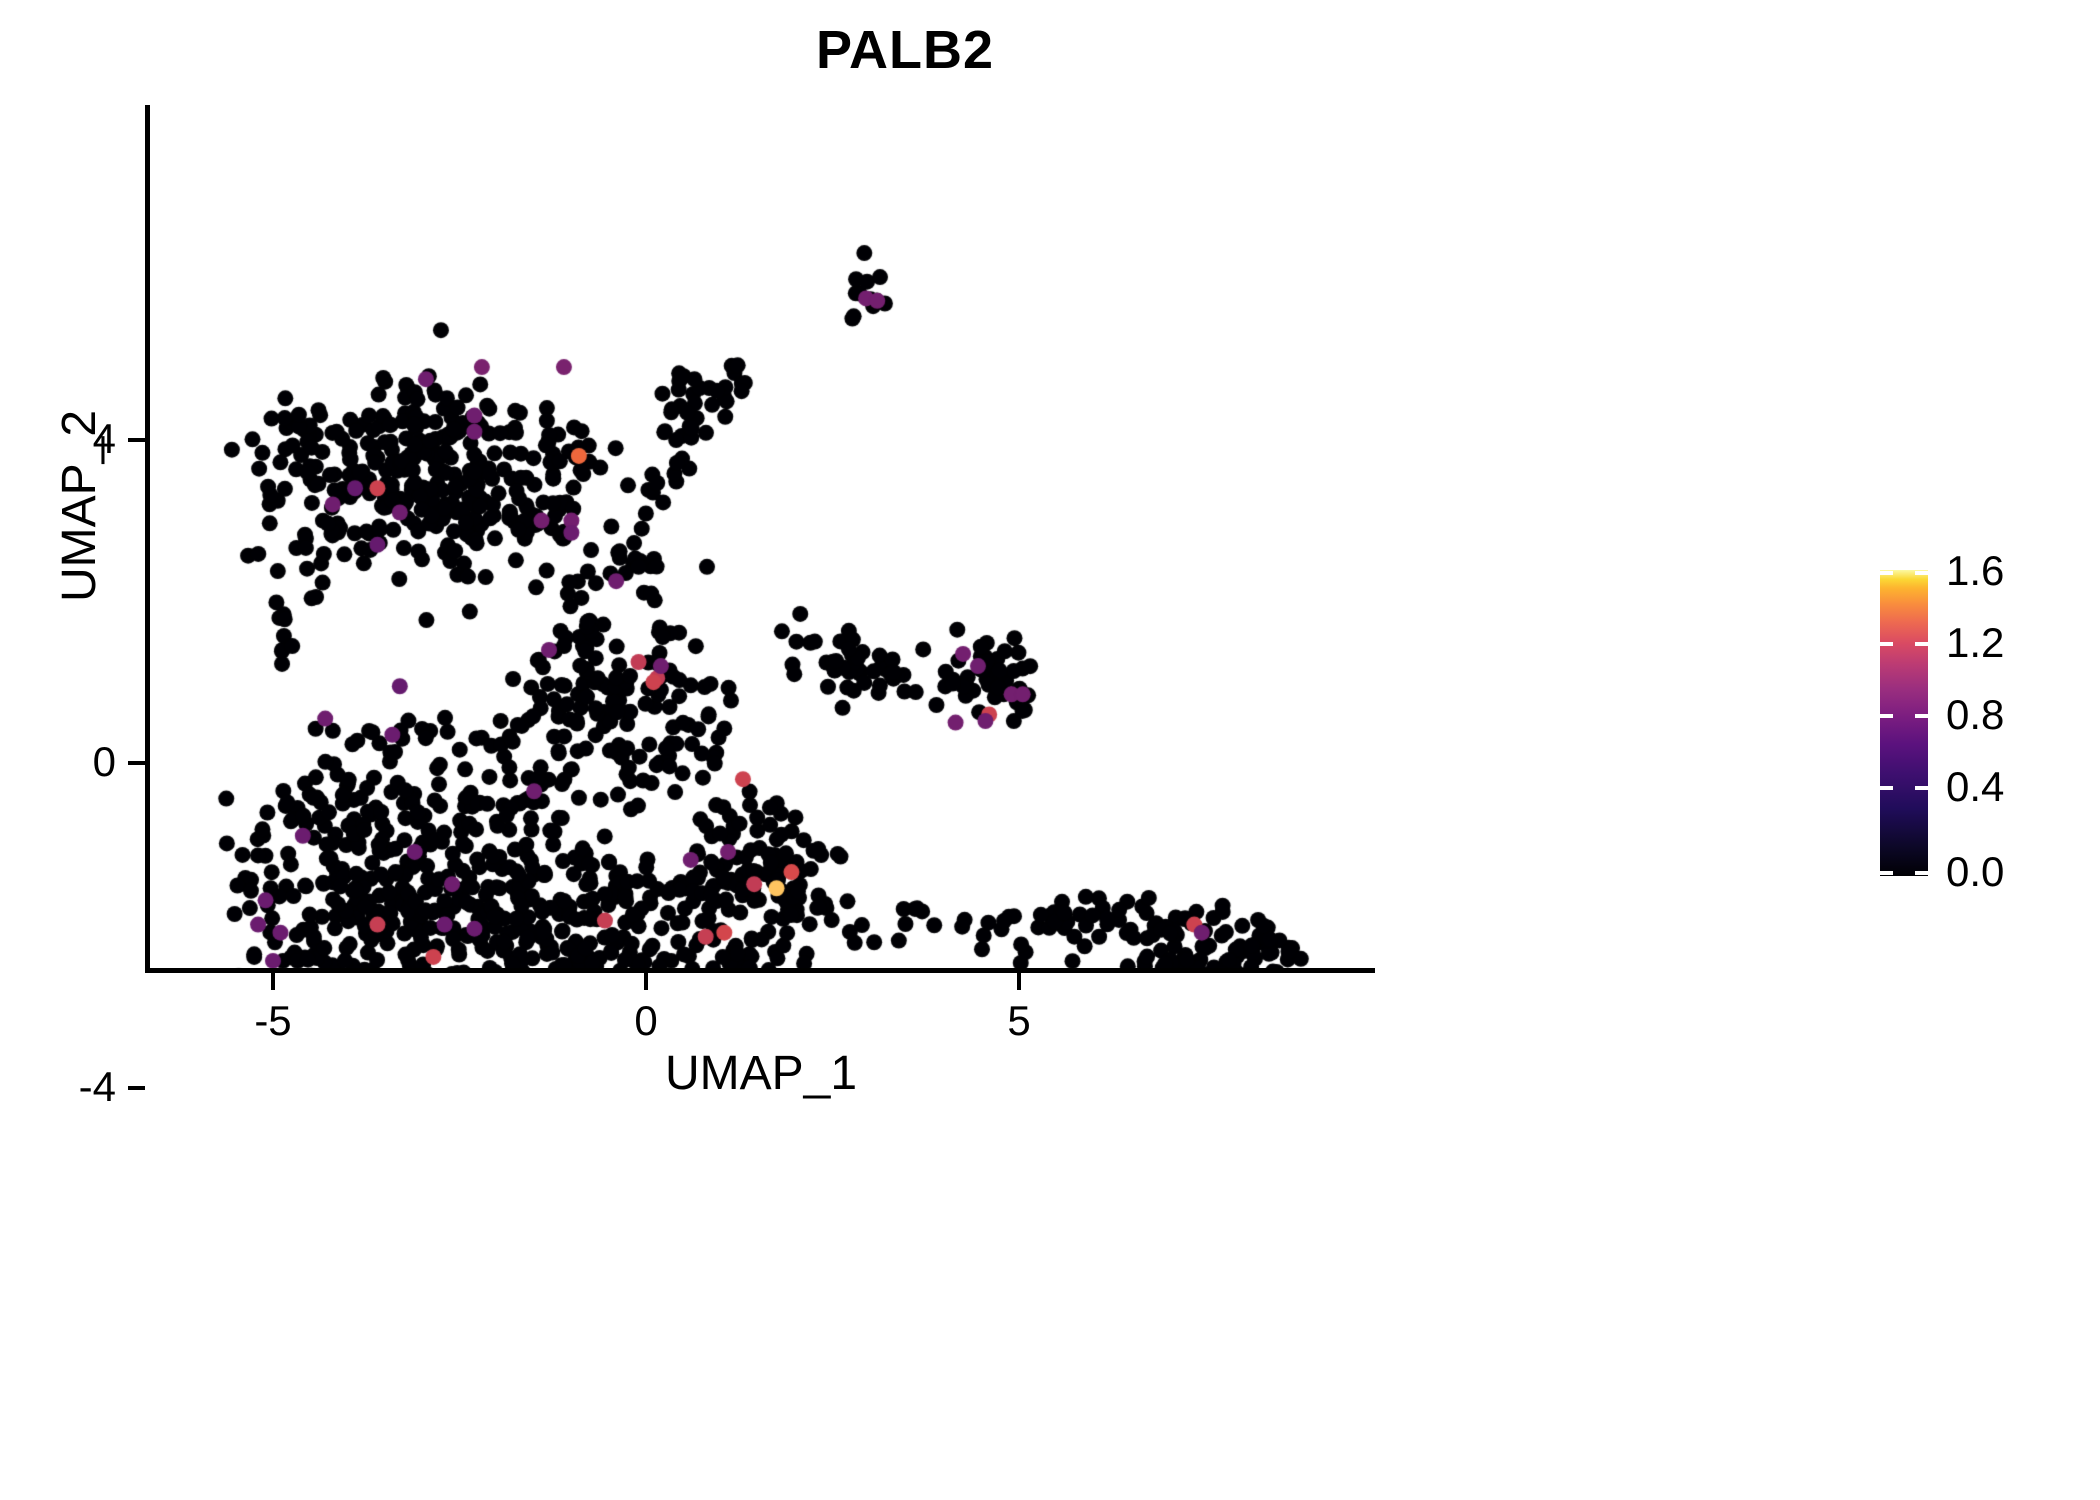 The height and width of the screenshot is (1500, 2100). Describe the element at coordinates (1975, 642) in the screenshot. I see `colorbar-label-1.2: 1.2` at that location.